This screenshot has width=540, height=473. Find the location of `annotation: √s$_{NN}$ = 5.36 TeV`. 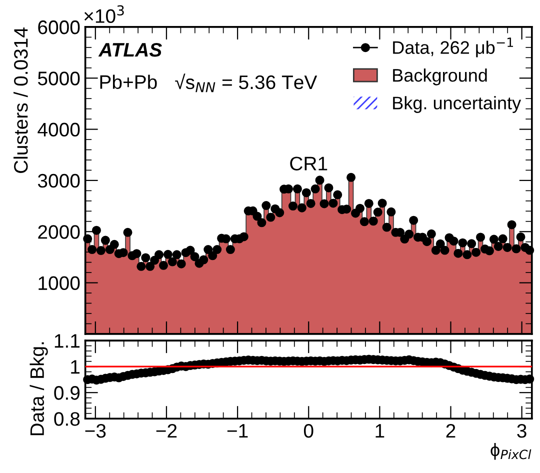

annotation: √s$_{NN}$ = 5.36 TeV is located at coordinates (246, 83).